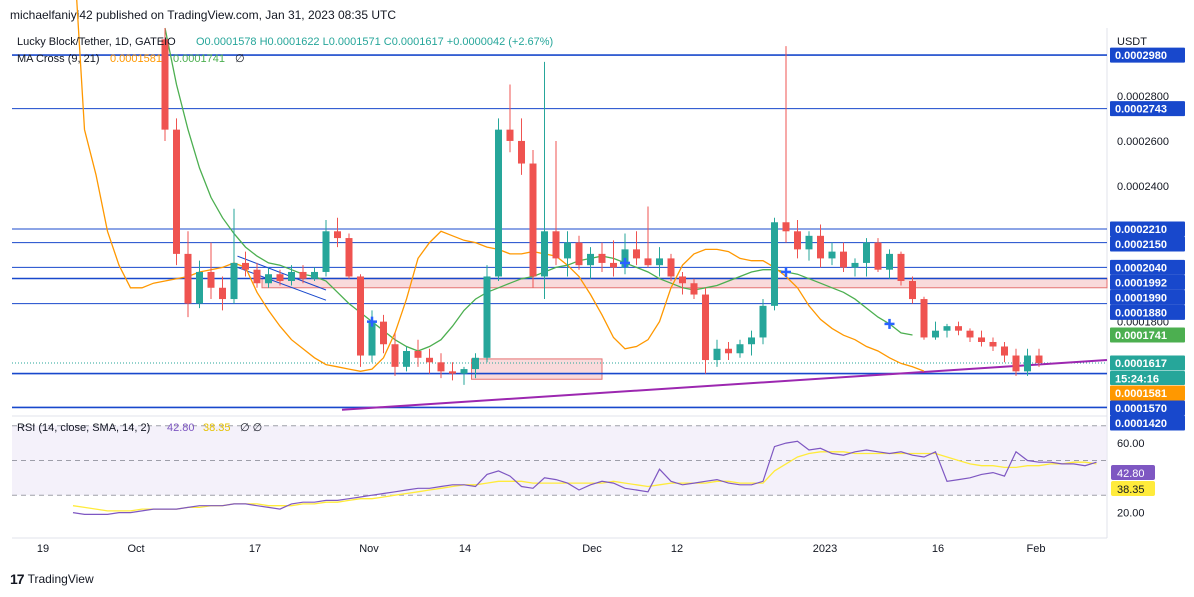  Describe the element at coordinates (369, 549) in the screenshot. I see `time-tick: Nov` at that location.